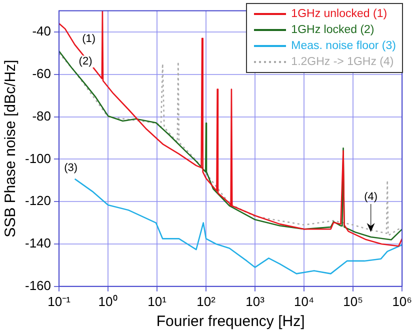  Describe the element at coordinates (42, 116) in the screenshot. I see `y-tick-label: -80` at that location.